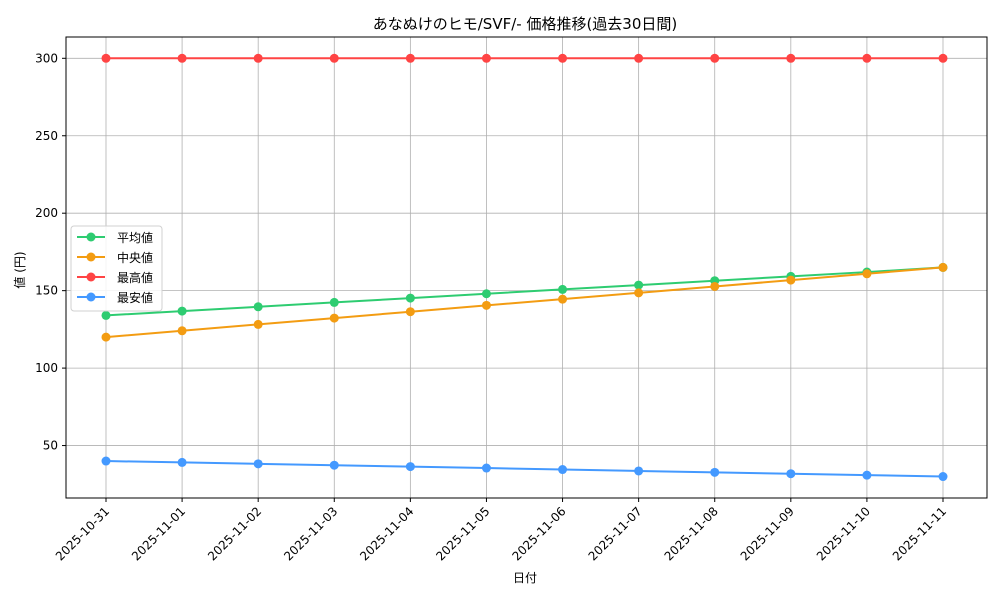  What do you see at coordinates (50, 446) in the screenshot?
I see `y-tick-label: 50` at bounding box center [50, 446].